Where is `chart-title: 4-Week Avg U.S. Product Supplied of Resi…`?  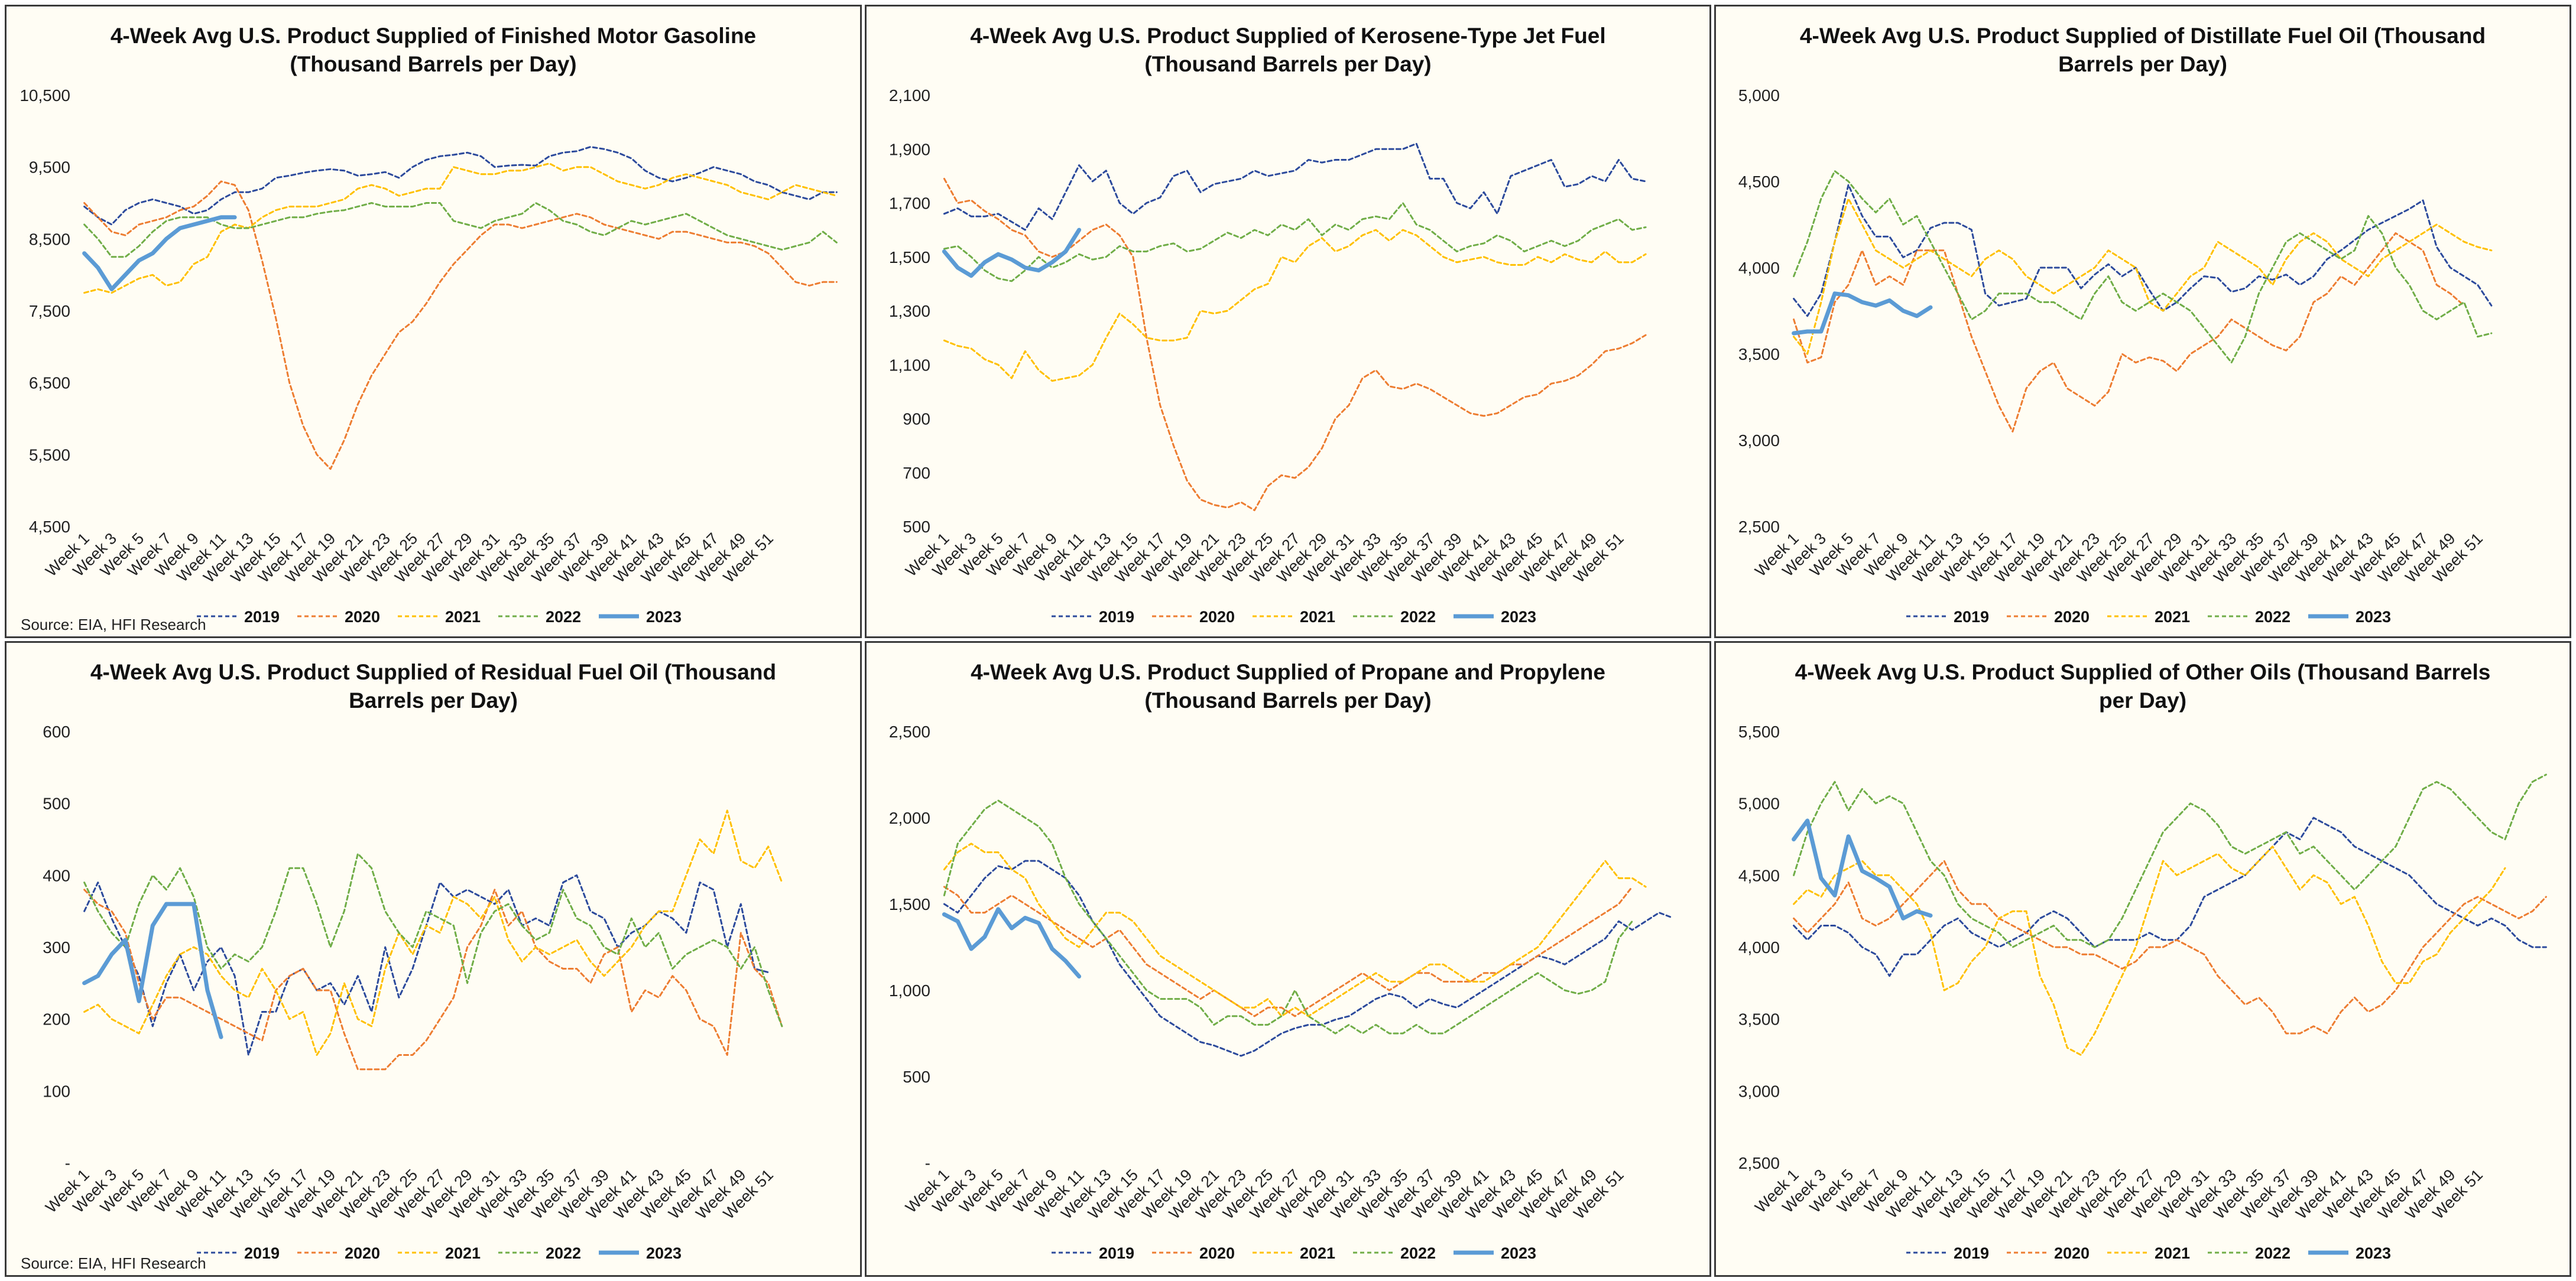
chart-title: 4-Week Avg U.S. Product Supplied of Resi… is located at coordinates (433, 686).